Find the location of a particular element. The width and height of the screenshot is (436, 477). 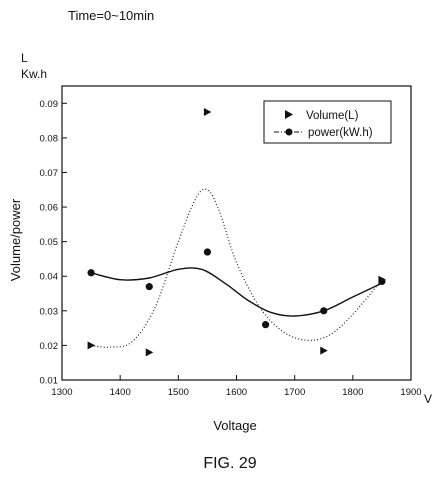

y-tick-label: 0.05 is located at coordinates (49, 242).